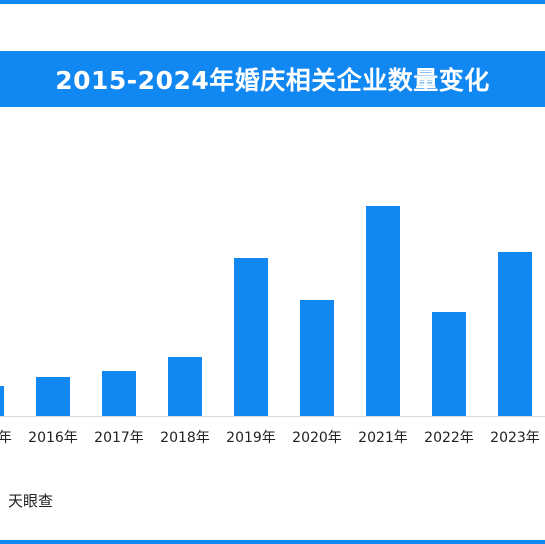 This screenshot has height=544, width=545. Describe the element at coordinates (449, 438) in the screenshot. I see `x-tick-label: 2022年` at that location.